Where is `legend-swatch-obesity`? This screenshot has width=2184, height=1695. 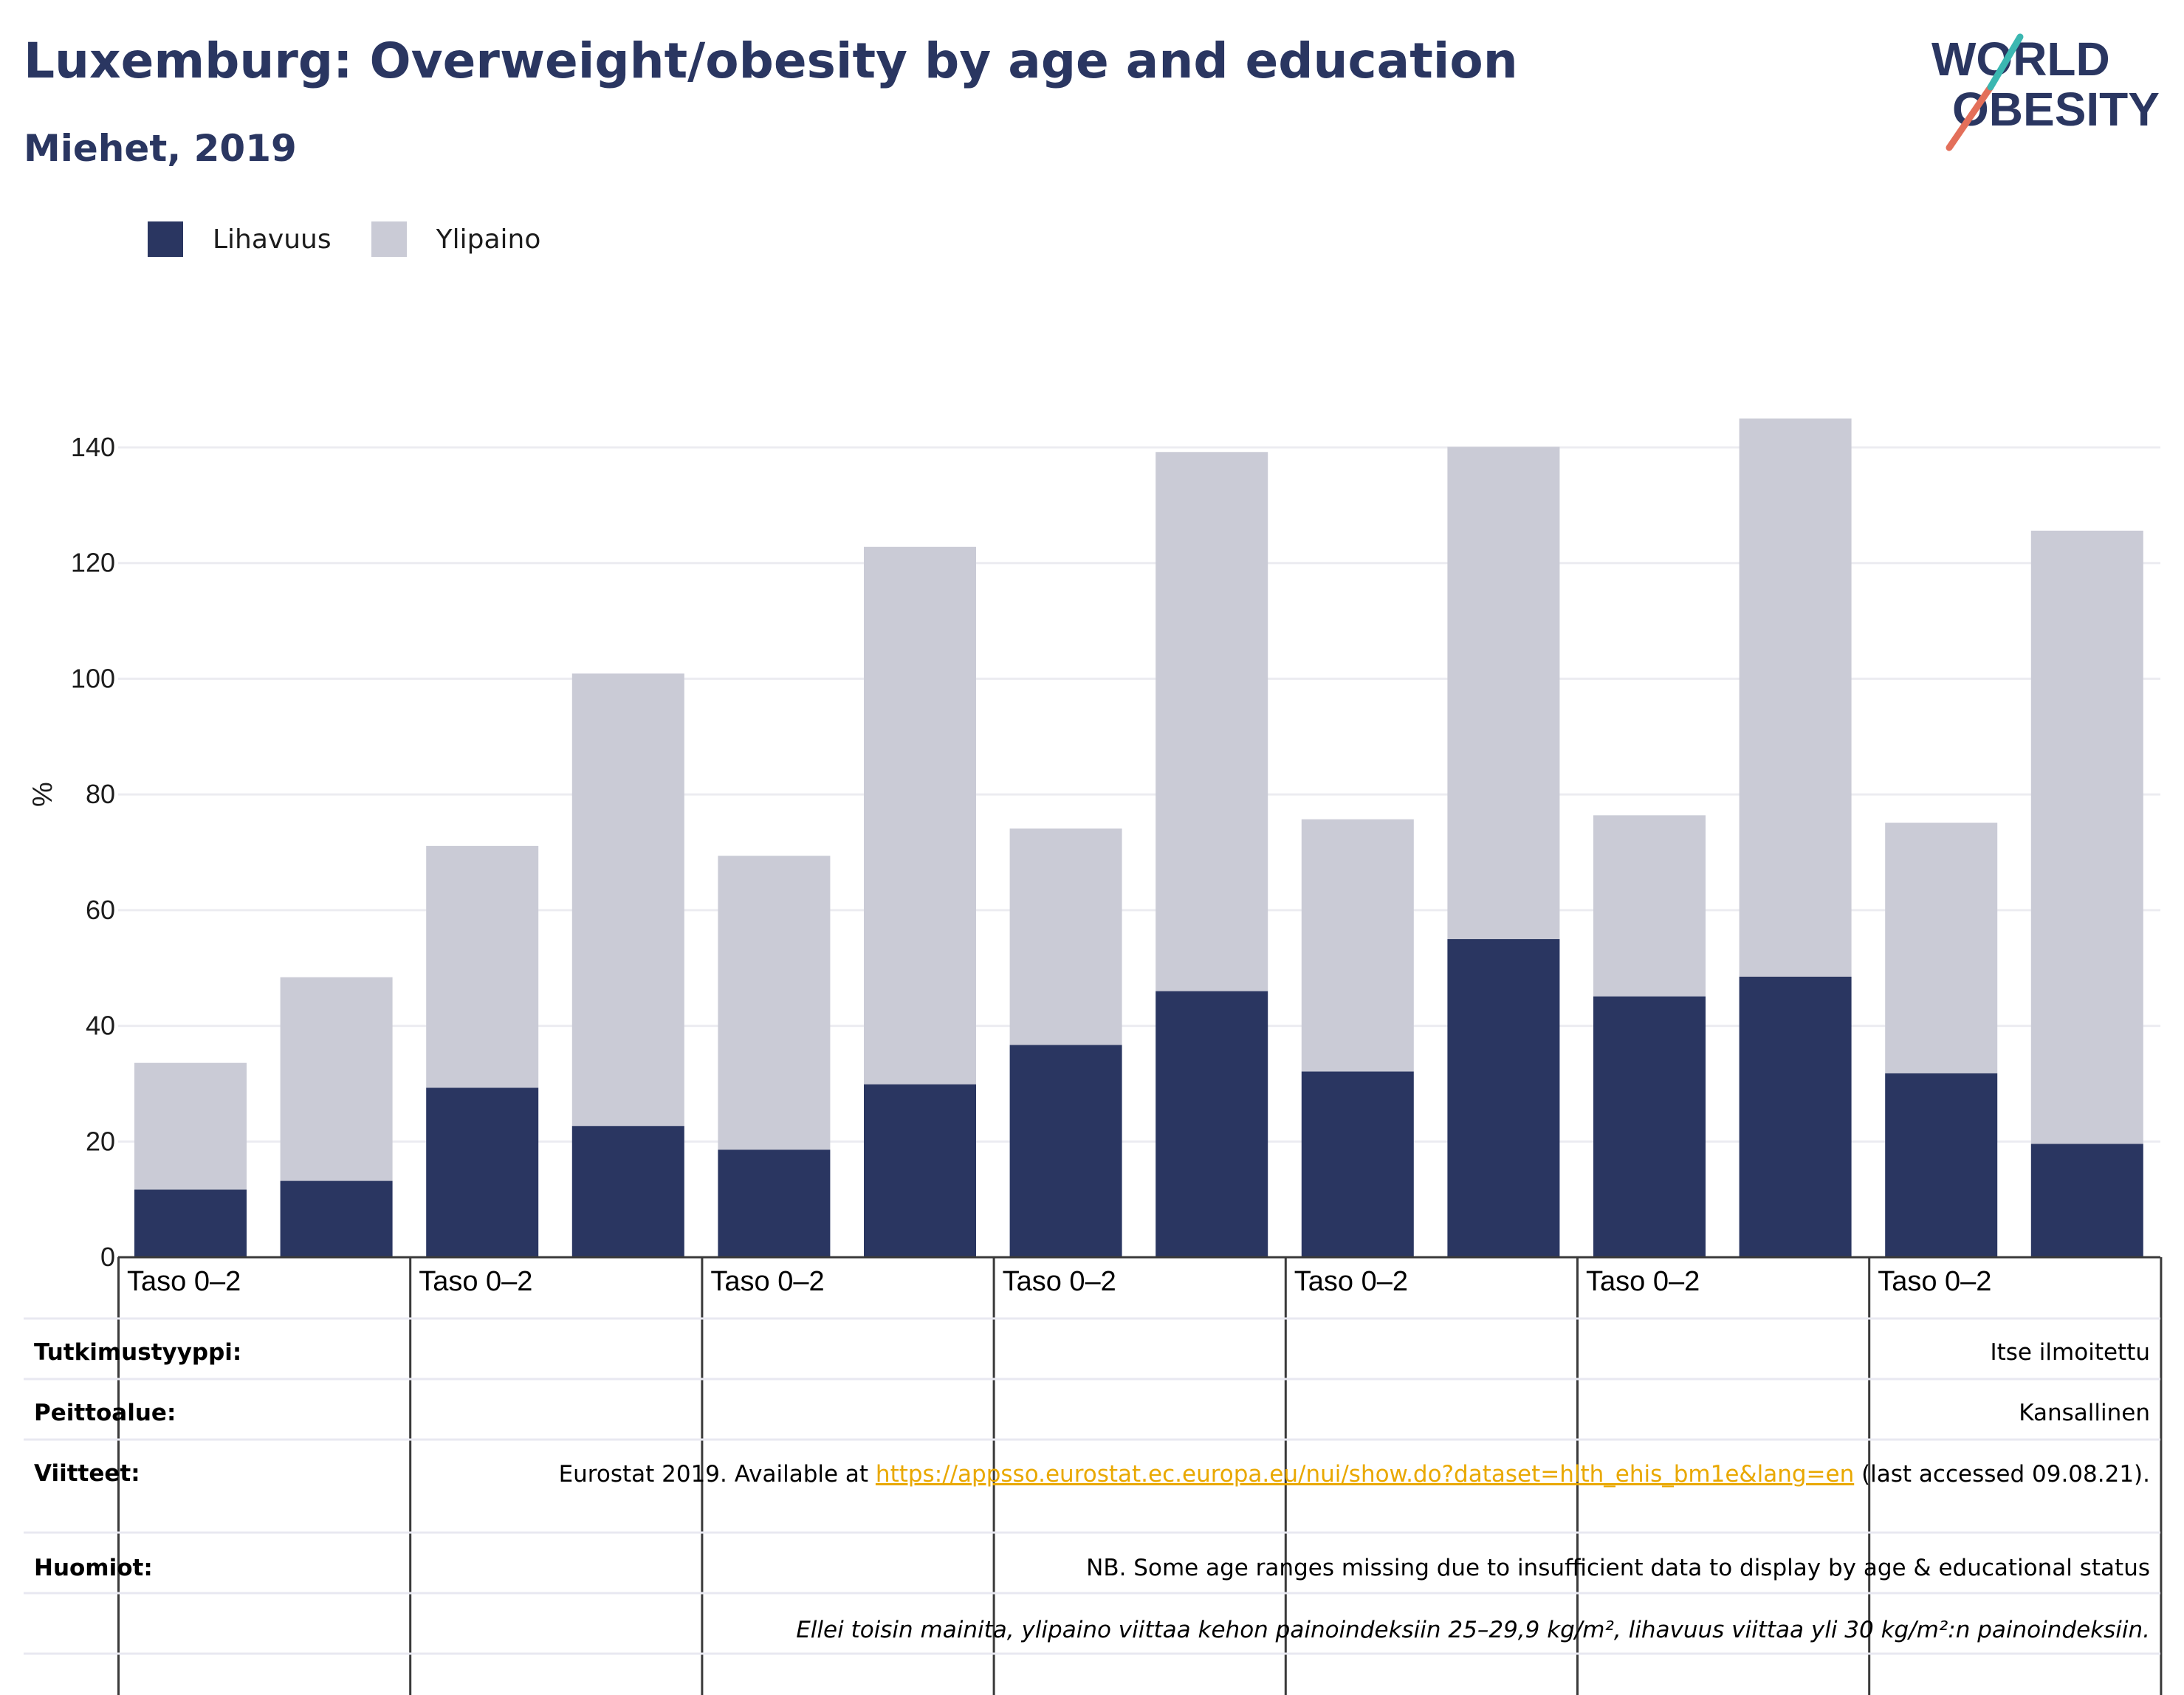 legend-swatch-obesity is located at coordinates (165, 239).